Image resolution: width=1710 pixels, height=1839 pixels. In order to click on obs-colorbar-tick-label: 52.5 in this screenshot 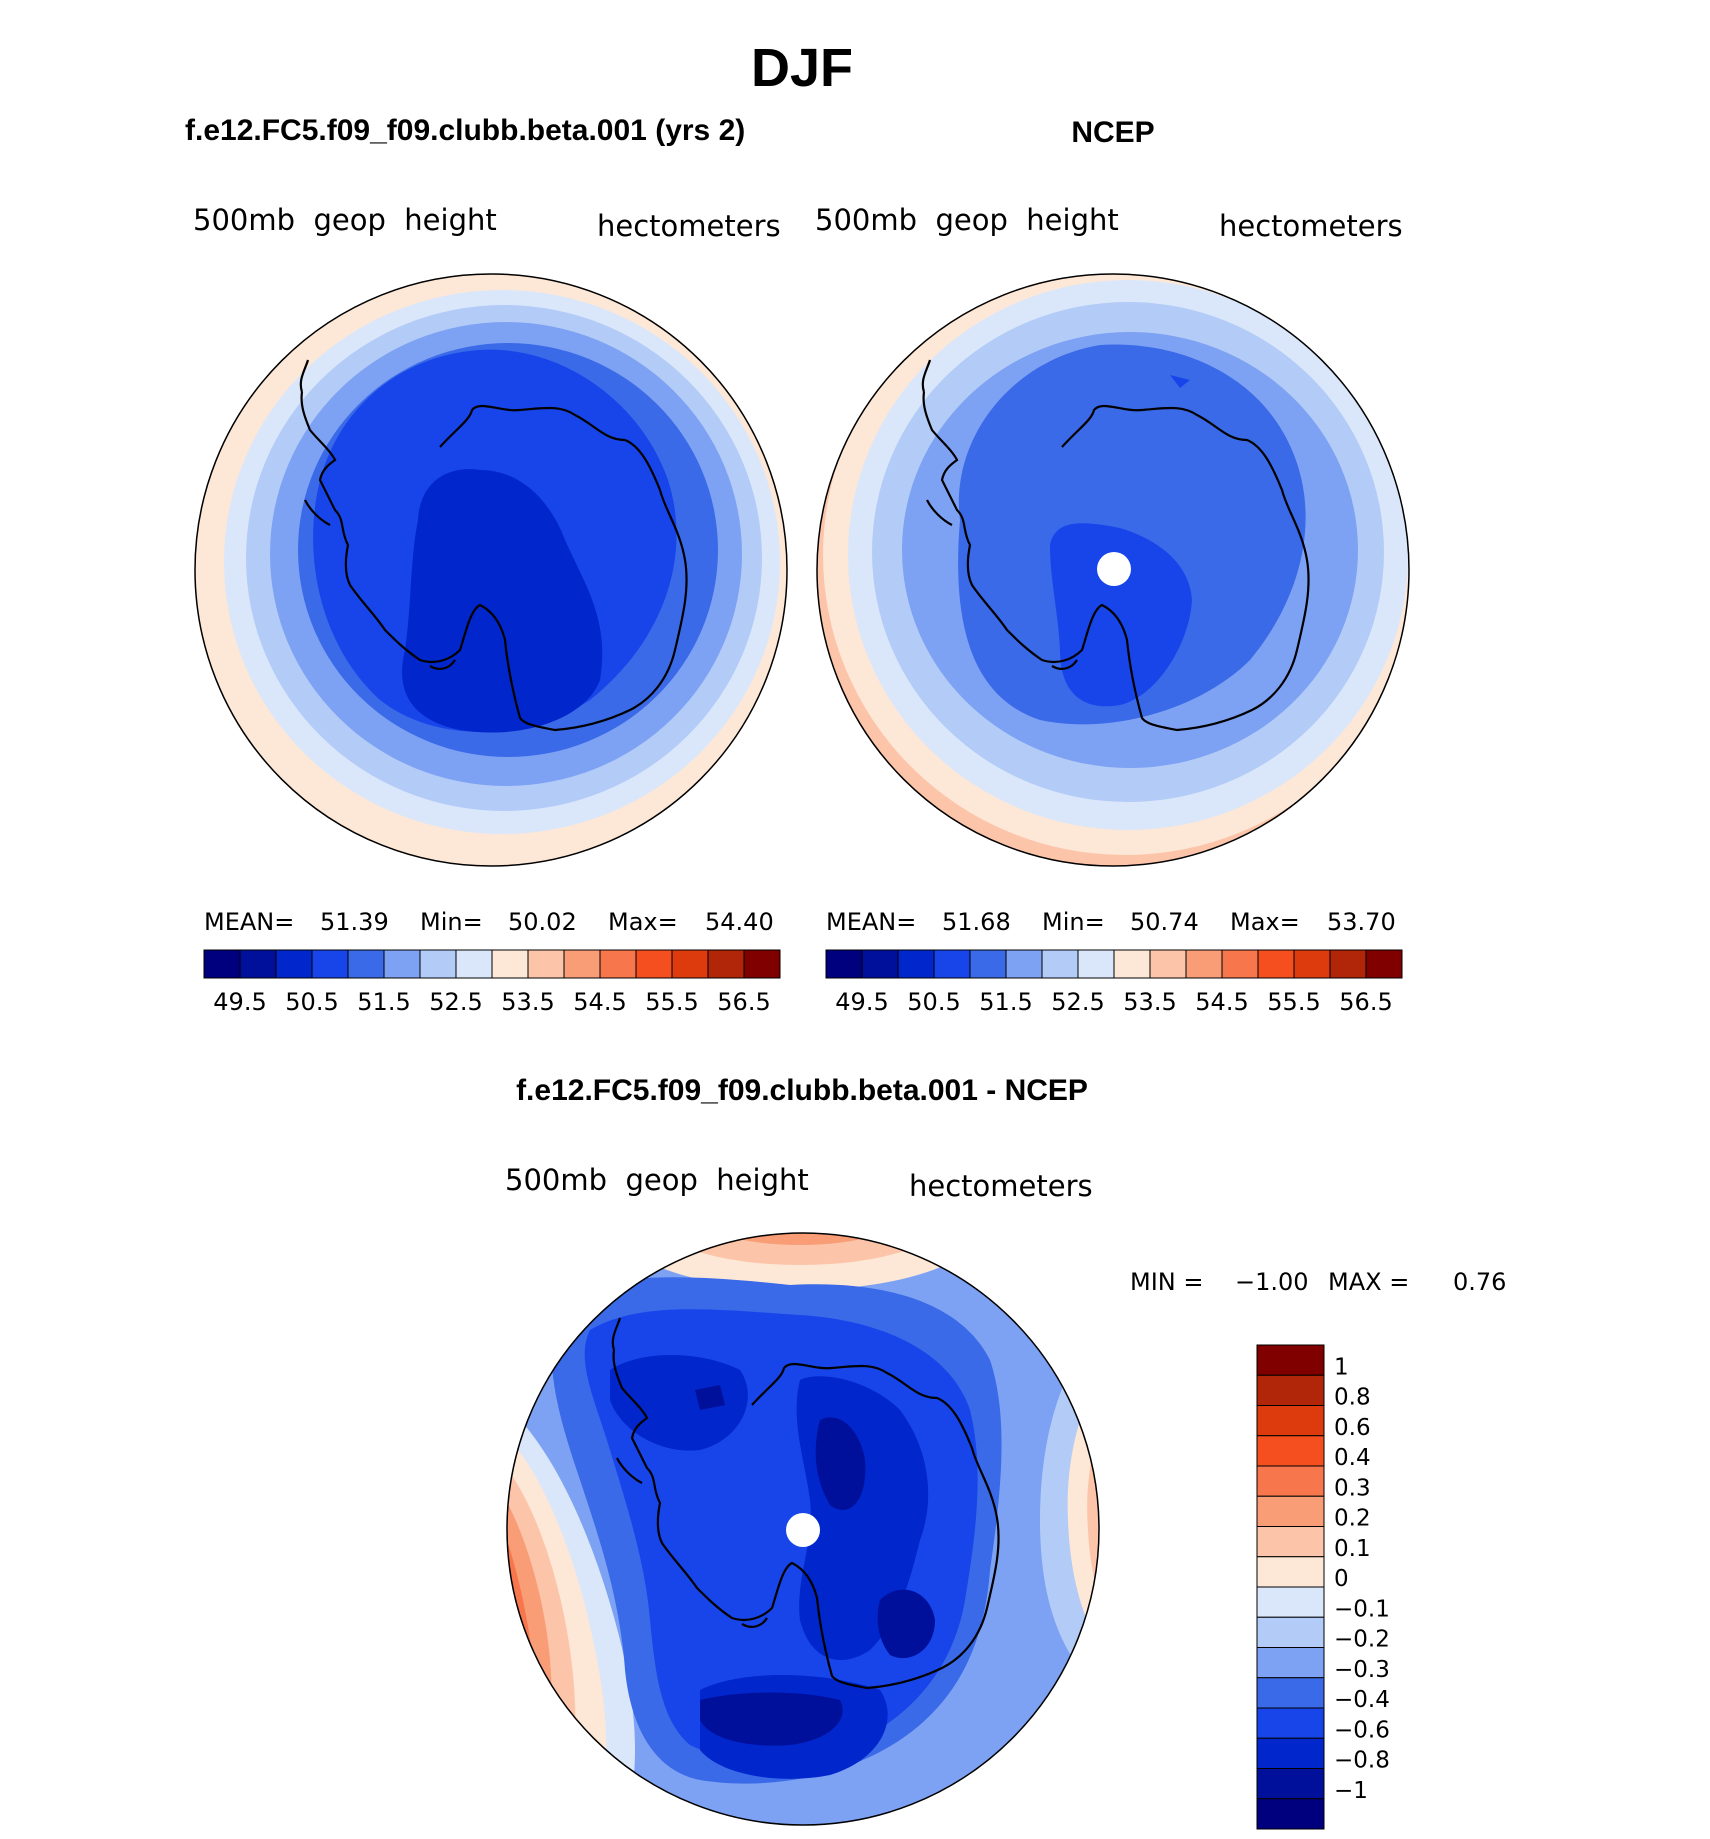, I will do `click(1077, 1002)`.